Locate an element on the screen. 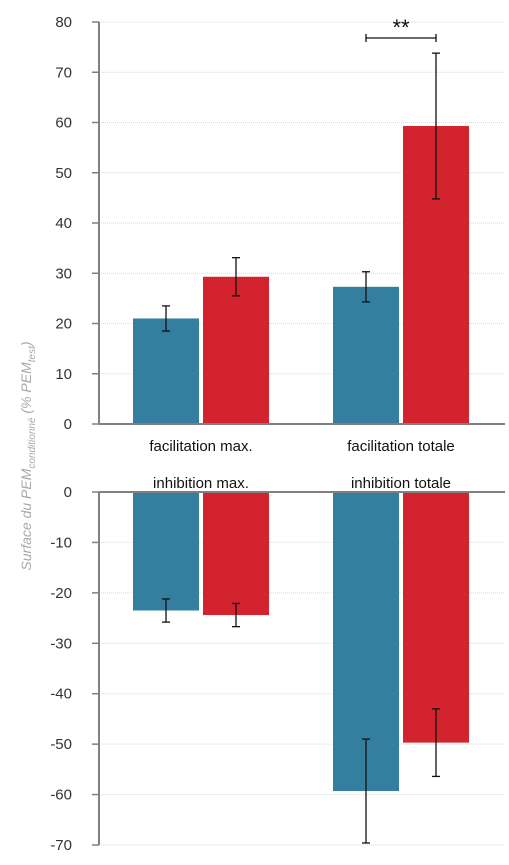 This screenshot has height=865, width=509. y-tick-label: 20 is located at coordinates (63, 324).